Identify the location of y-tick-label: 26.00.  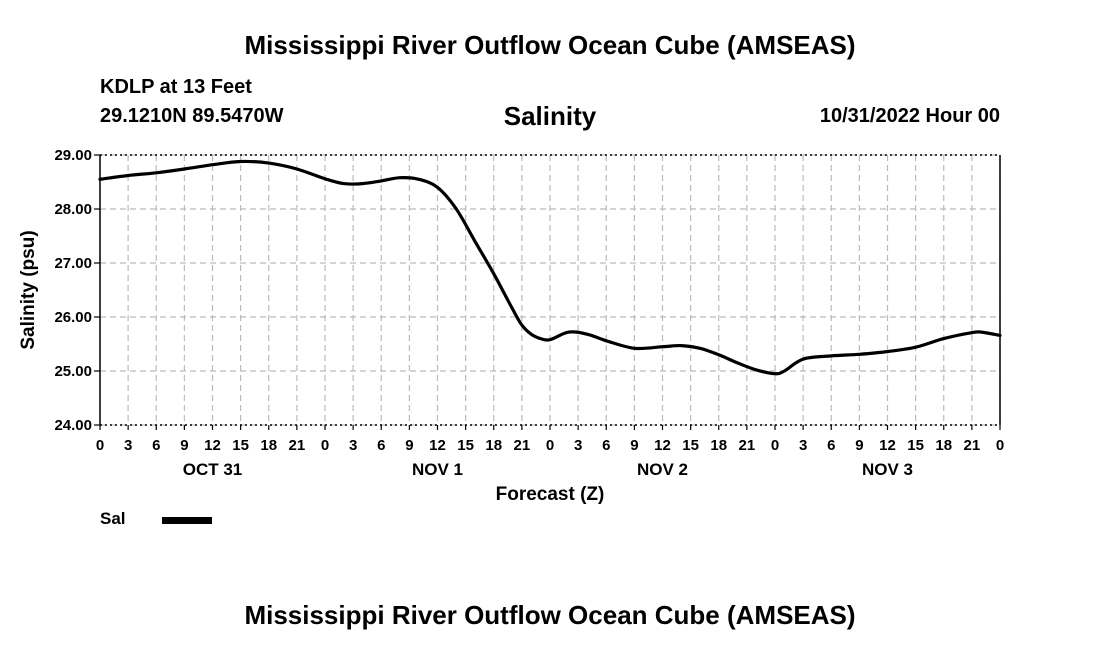
(73, 317).